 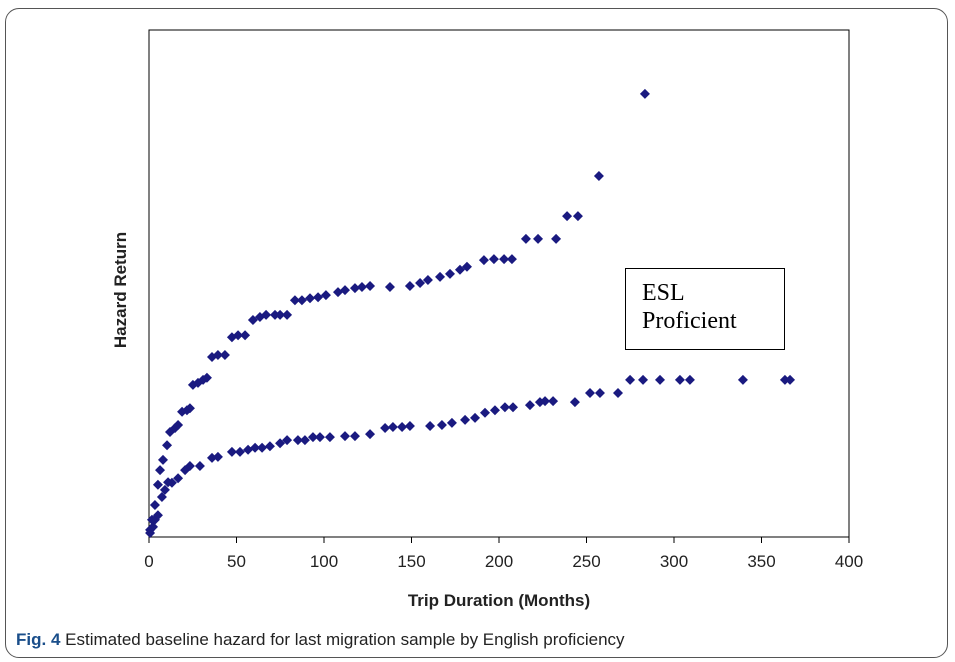 What do you see at coordinates (689, 307) in the screenshot?
I see `annotation: ESL Proficient` at bounding box center [689, 307].